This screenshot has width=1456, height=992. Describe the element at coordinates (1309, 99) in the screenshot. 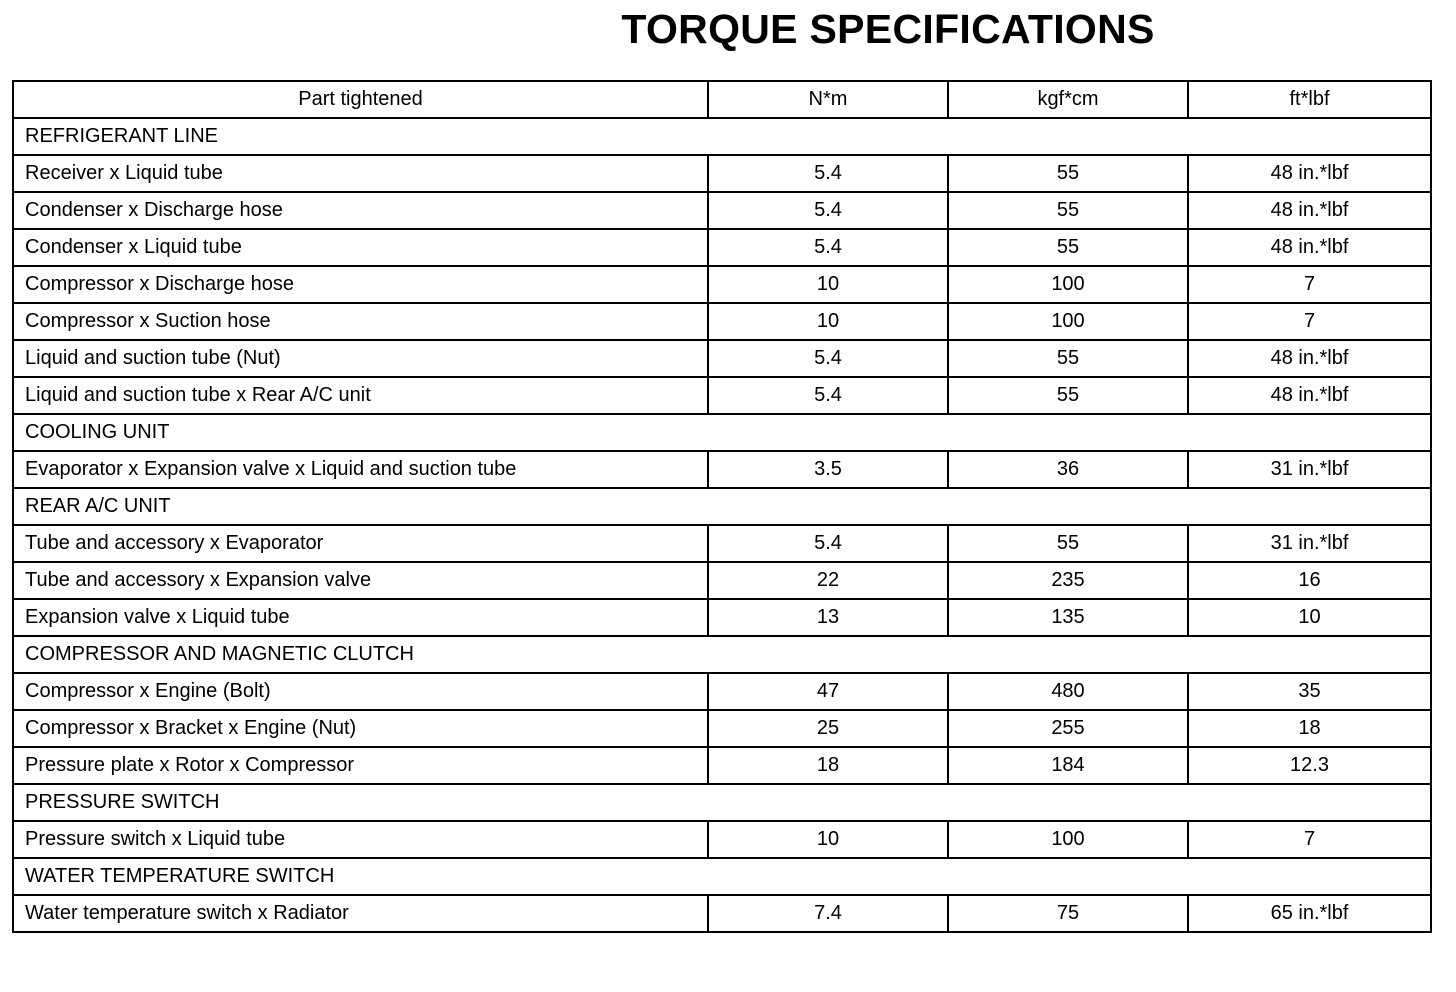

I see `header-ftlbf: ft*lbf` at that location.